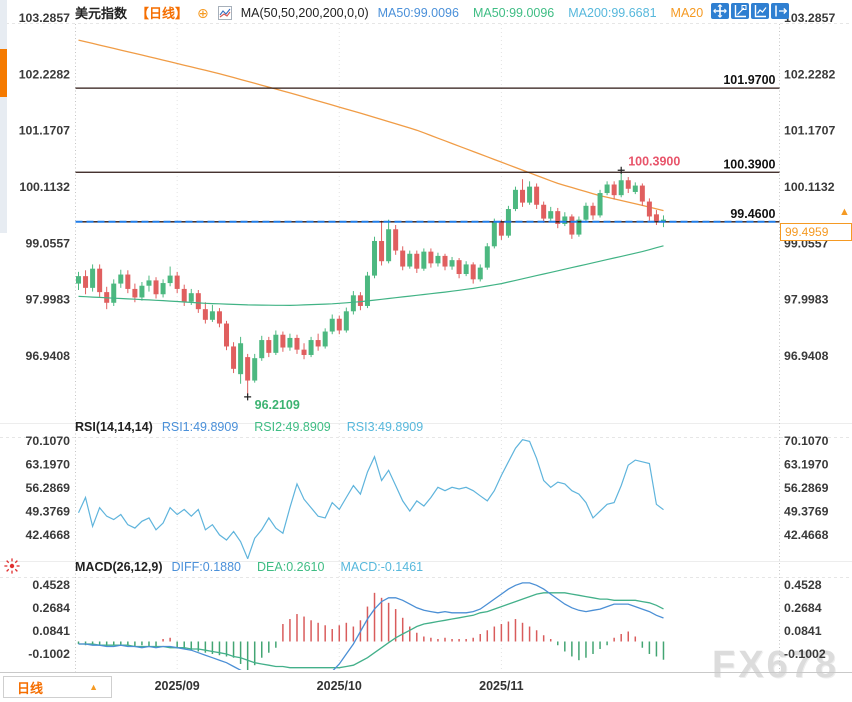 This screenshot has height=702, width=852. Describe the element at coordinates (298, 567) in the screenshot. I see `macd-values: DIFF:0.1880 DEA:0.2610 MACD:-0.1461` at that location.